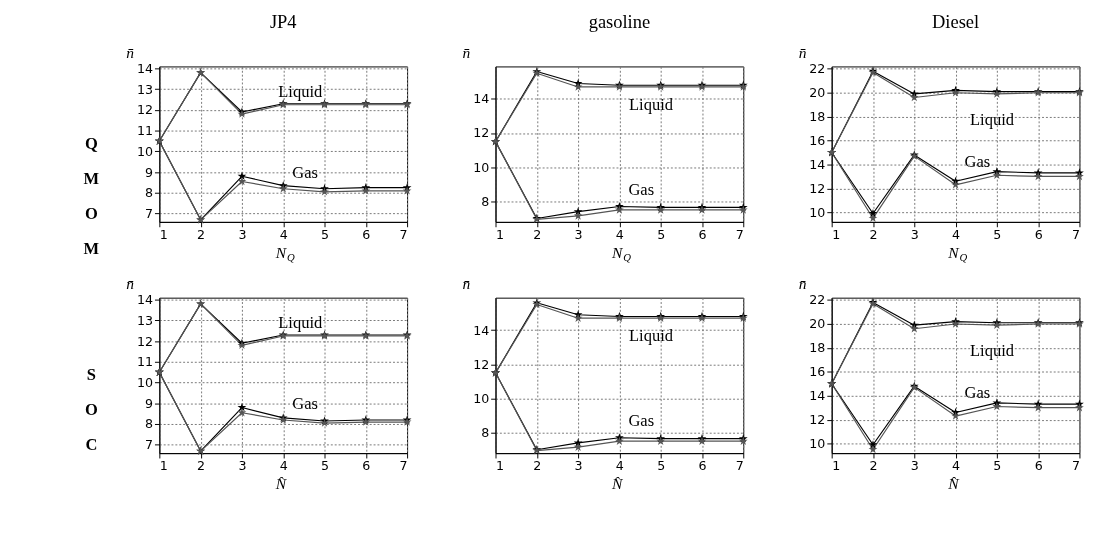 This screenshot has height=535, width=1095. What do you see at coordinates (619, 21) in the screenshot?
I see `chart-title: gasoline` at bounding box center [619, 21].